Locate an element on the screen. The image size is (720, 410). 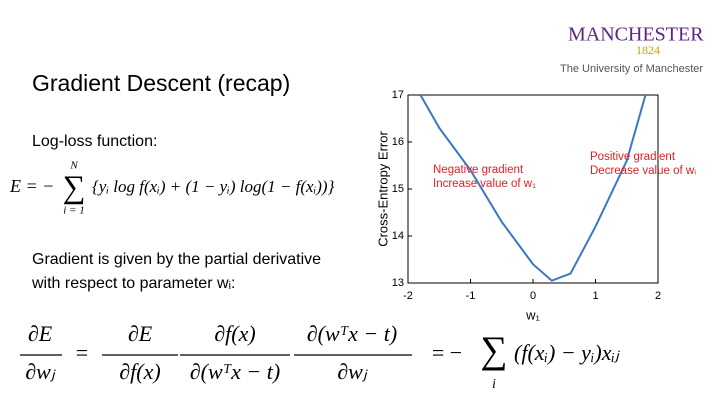
y-axis-label: Cross-Entropy Error is located at coordinates (382, 189).